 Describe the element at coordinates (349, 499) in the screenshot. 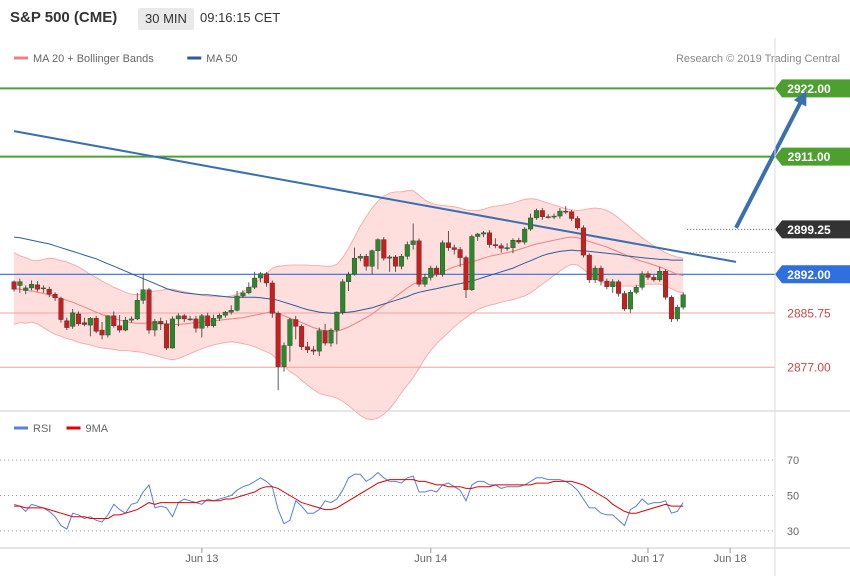

I see `rsi-ma-line` at that location.